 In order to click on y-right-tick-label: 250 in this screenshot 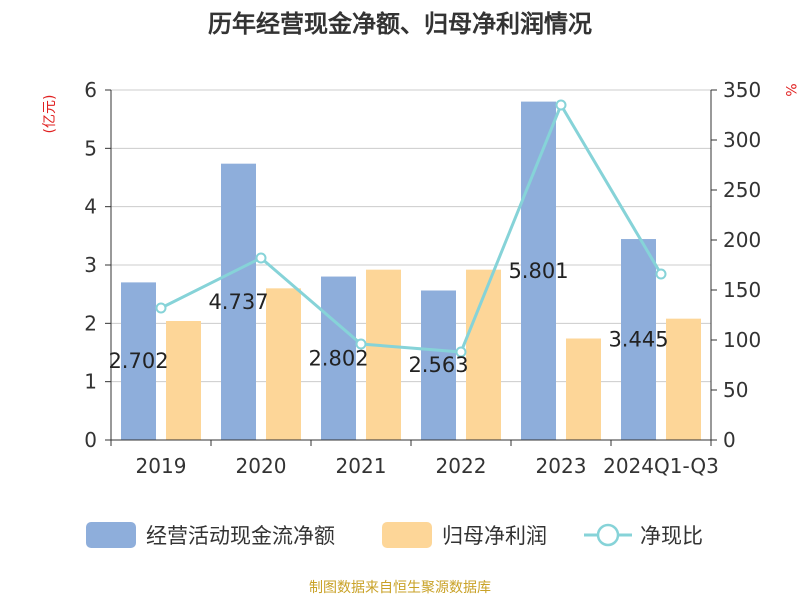, I will do `click(742, 190)`.